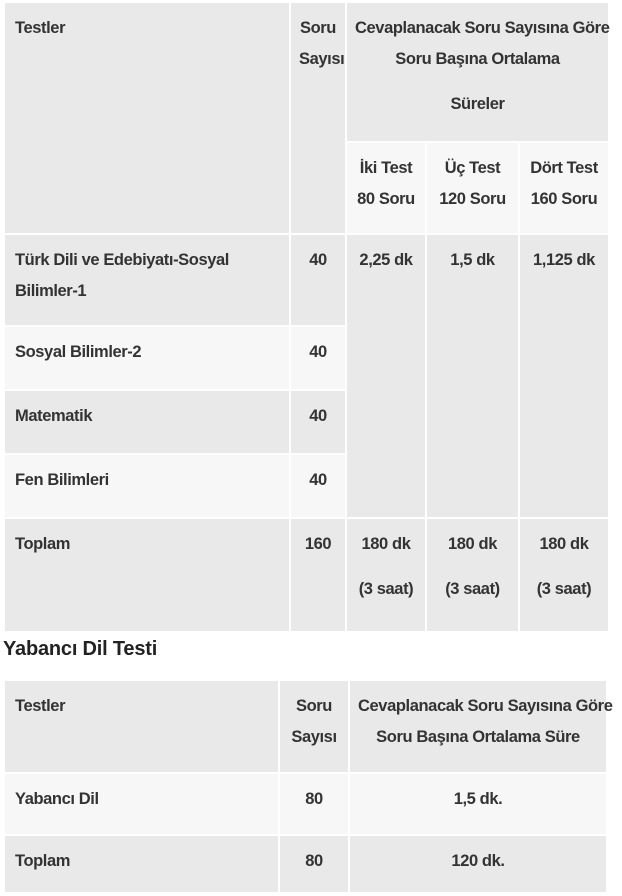  I want to click on iki-test-line2: 80 Soru, so click(386, 199).